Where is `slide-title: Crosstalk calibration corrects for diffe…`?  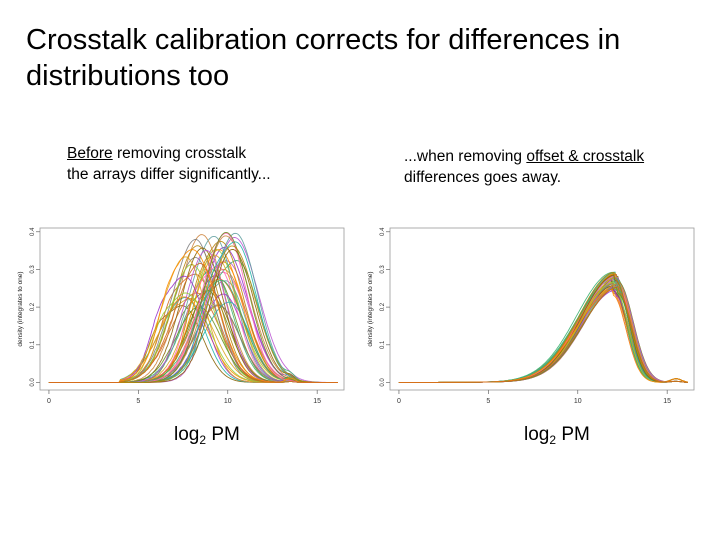
slide-title: Crosstalk calibration corrects for diffe… is located at coordinates (323, 58).